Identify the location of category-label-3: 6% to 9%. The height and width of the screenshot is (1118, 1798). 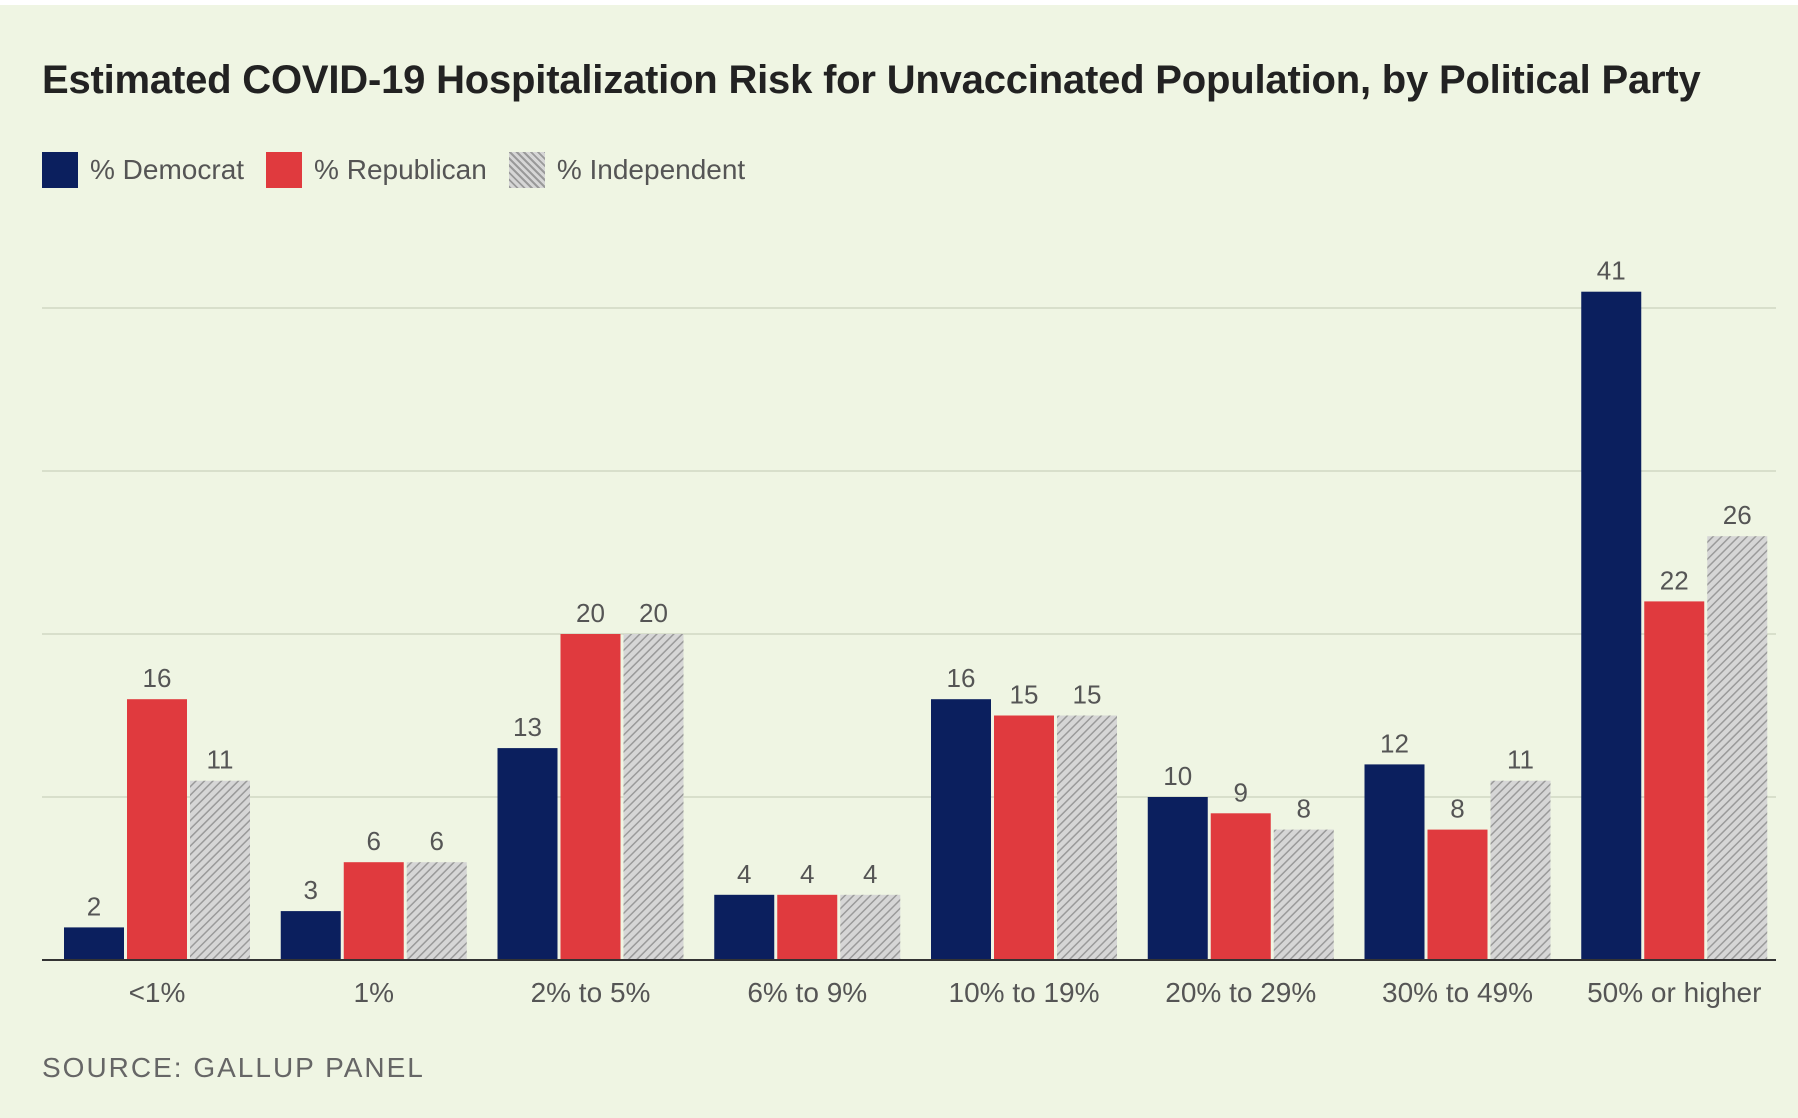
(807, 992).